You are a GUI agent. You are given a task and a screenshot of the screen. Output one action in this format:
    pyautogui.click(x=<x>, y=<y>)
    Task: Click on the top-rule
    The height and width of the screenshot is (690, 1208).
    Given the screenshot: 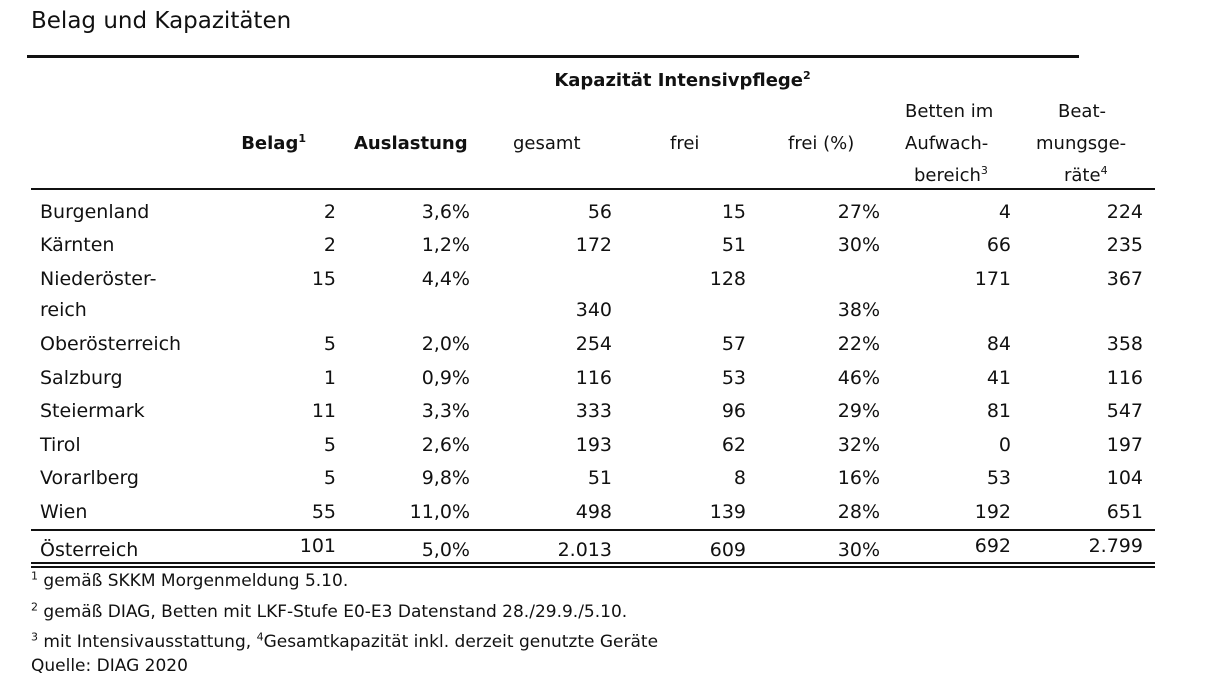 What is the action you would take?
    pyautogui.click(x=553, y=56)
    